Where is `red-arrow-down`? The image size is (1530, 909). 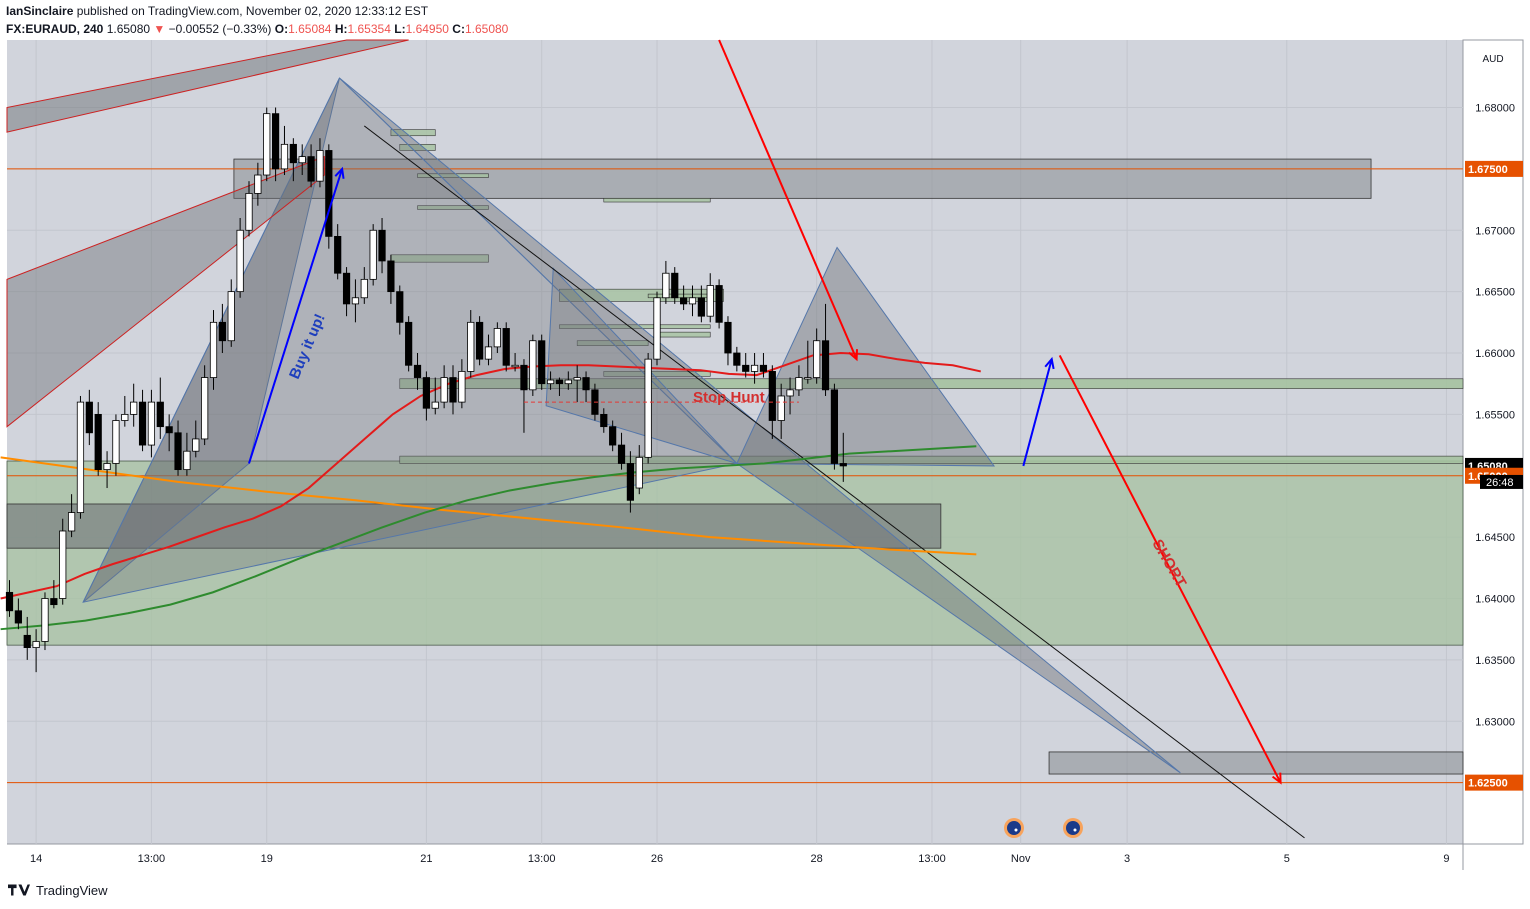 red-arrow-down is located at coordinates (788, 200).